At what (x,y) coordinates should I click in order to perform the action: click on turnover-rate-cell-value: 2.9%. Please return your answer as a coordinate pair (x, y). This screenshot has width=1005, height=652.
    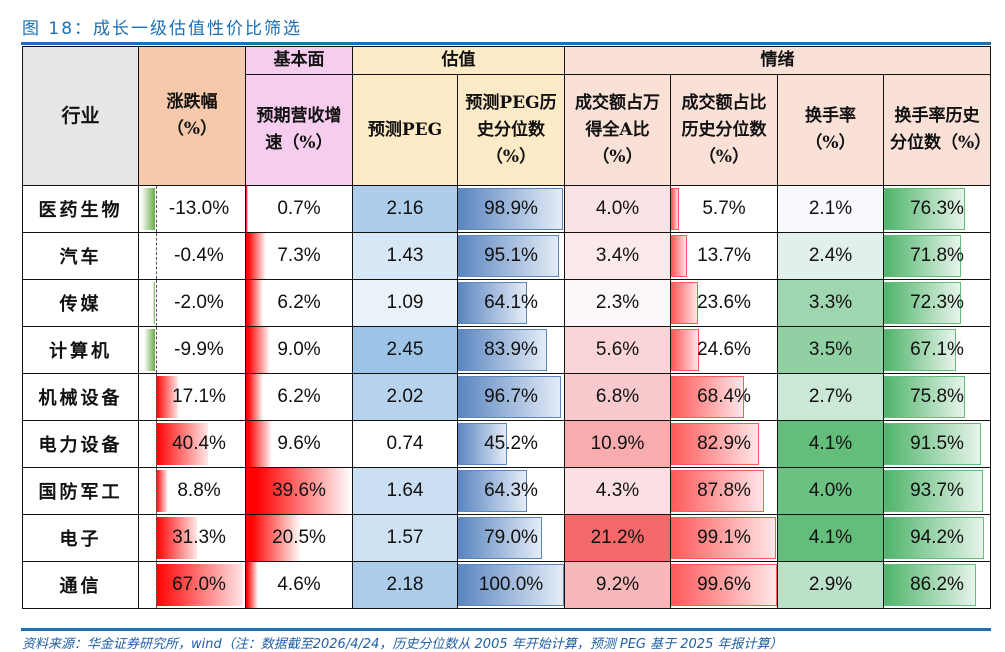
    Looking at the image, I should click on (830, 584).